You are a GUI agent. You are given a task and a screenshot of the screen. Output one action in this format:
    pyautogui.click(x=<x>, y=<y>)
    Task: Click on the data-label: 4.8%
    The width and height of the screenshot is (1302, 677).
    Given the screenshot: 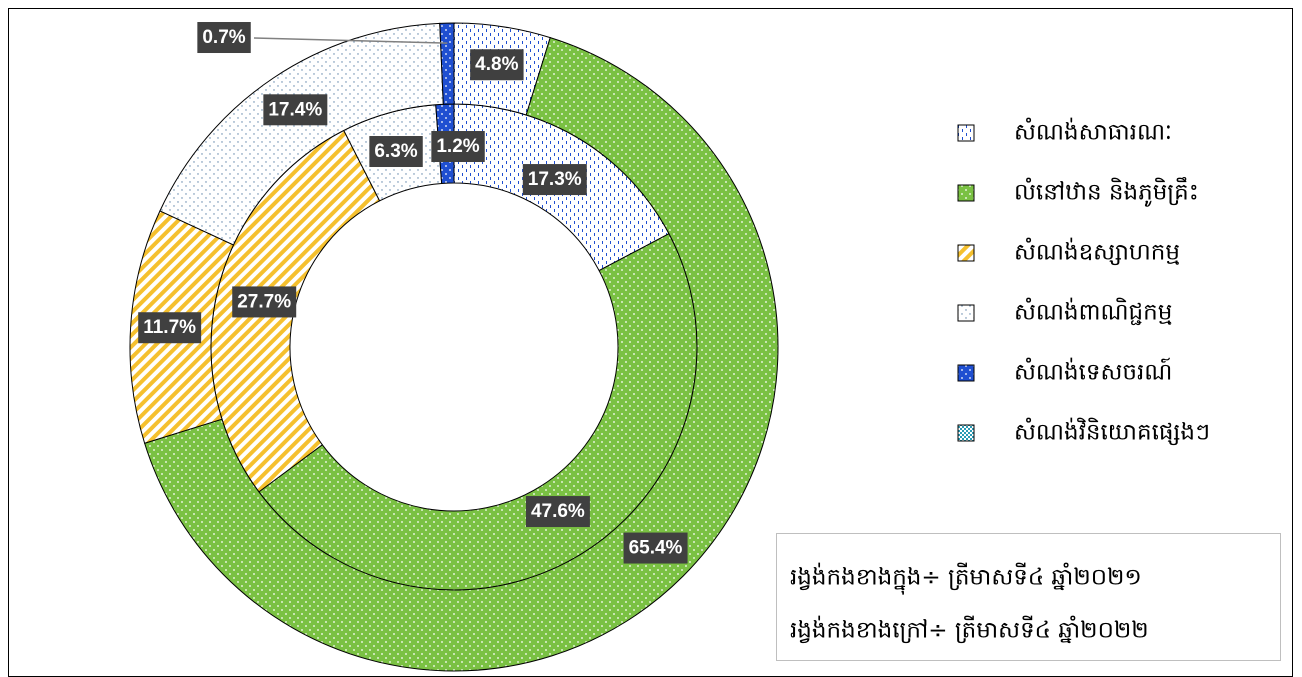 What is the action you would take?
    pyautogui.click(x=496, y=64)
    